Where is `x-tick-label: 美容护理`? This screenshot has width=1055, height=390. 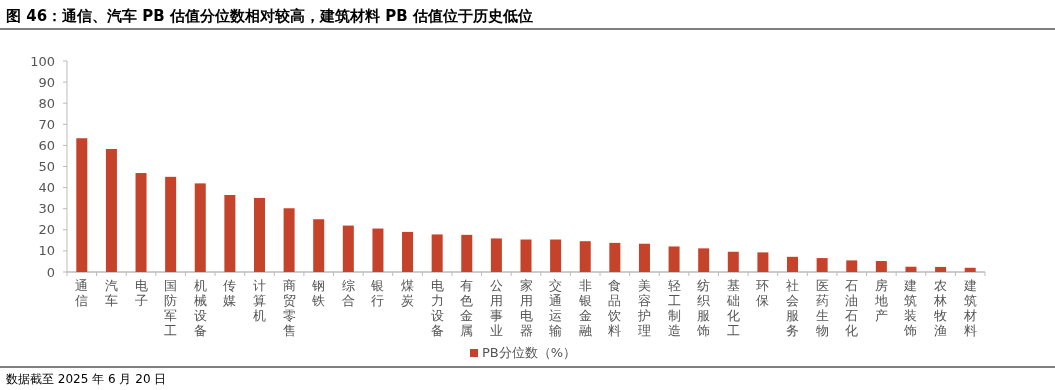 x-tick-label: 美容护理 is located at coordinates (643, 308).